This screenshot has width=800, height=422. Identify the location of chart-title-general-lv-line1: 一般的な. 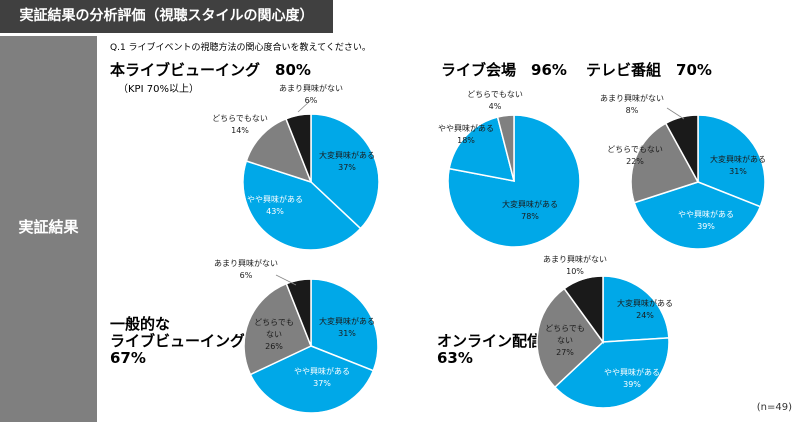
(140, 324).